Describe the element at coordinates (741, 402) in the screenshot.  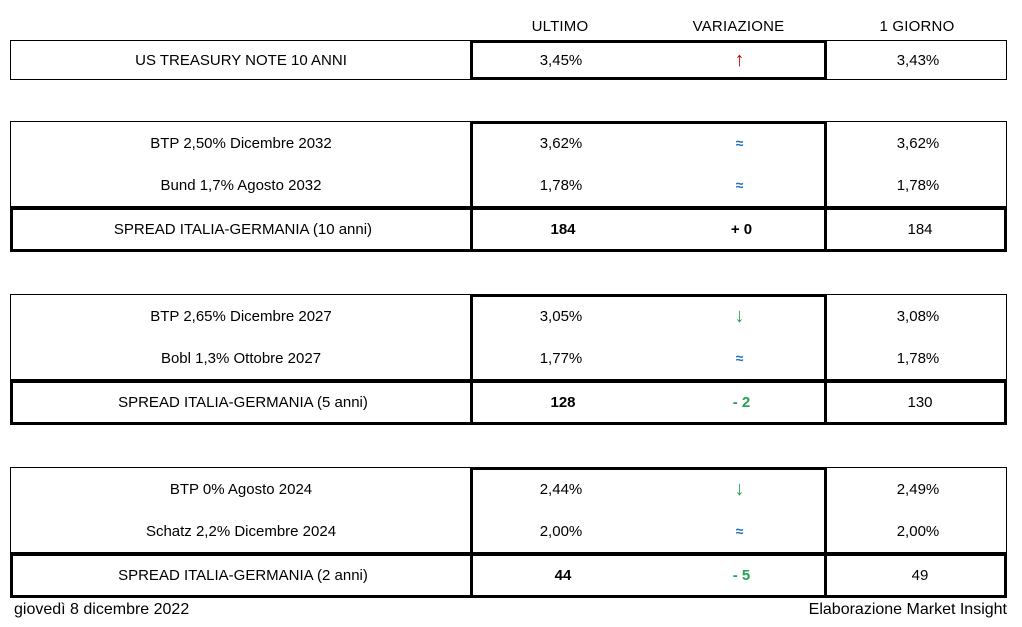
I see `spread-variazione-value: - 2` at that location.